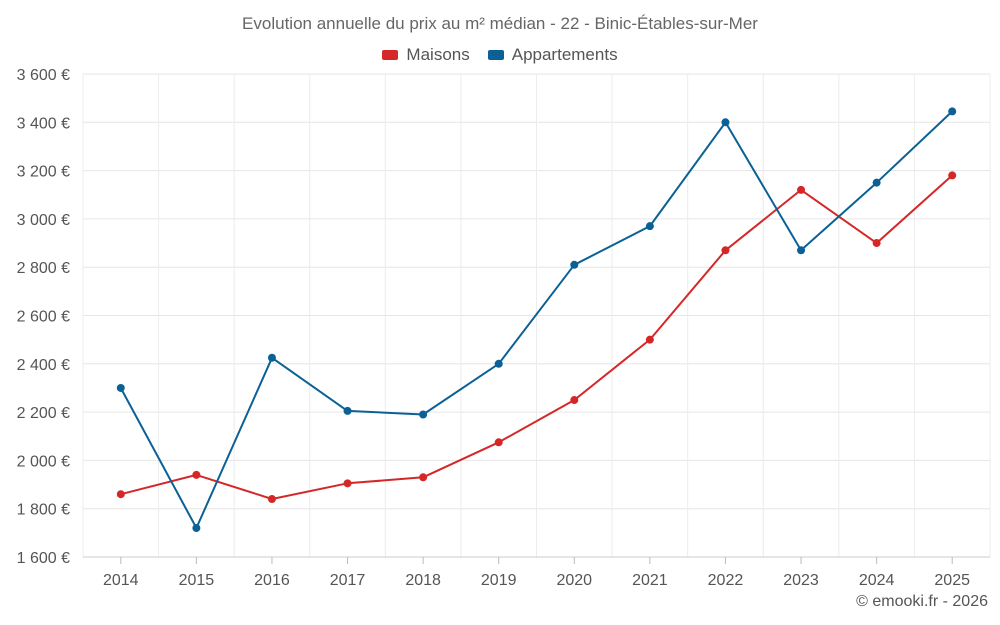 The width and height of the screenshot is (1000, 625). Describe the element at coordinates (801, 580) in the screenshot. I see `x-tick-label: 2023` at that location.